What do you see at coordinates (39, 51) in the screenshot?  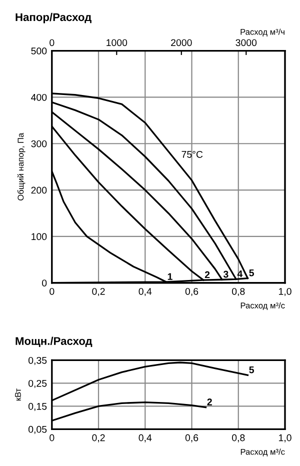 I see `y-tick-label: 500` at bounding box center [39, 51].